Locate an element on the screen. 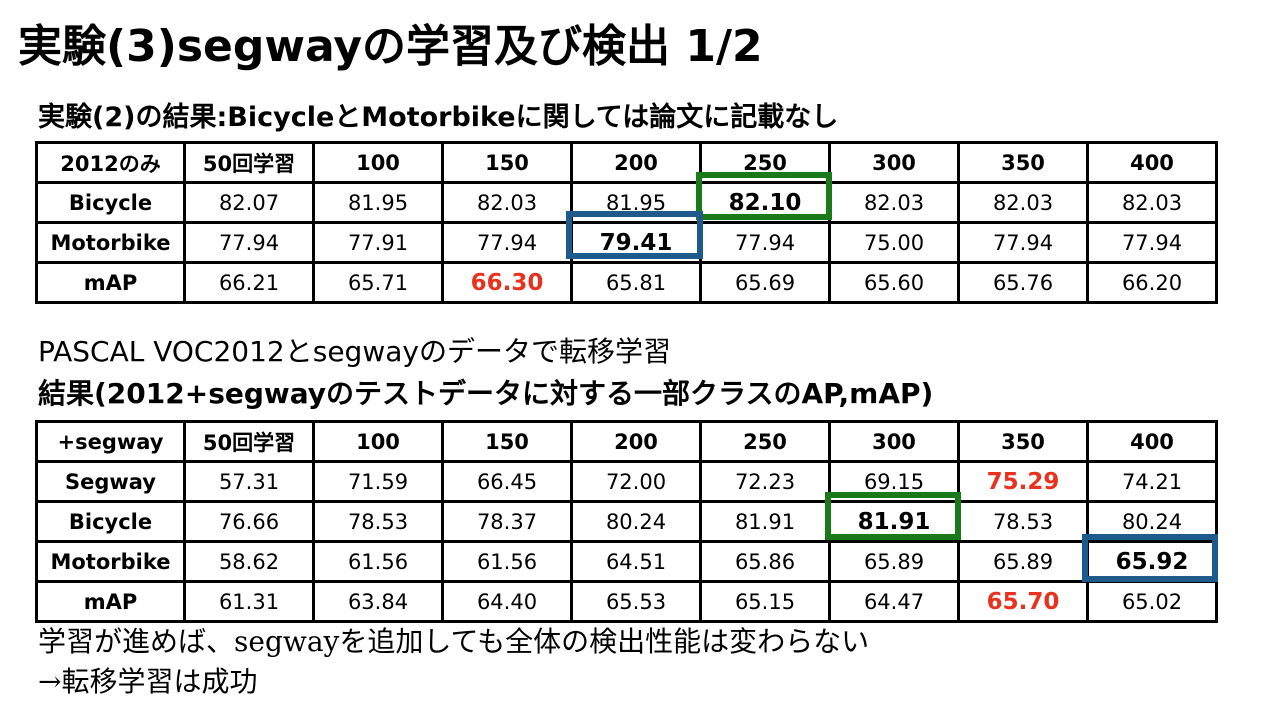 Image resolution: width=1280 pixels, height=720 pixels. table-cell: 61.31 is located at coordinates (249, 601).